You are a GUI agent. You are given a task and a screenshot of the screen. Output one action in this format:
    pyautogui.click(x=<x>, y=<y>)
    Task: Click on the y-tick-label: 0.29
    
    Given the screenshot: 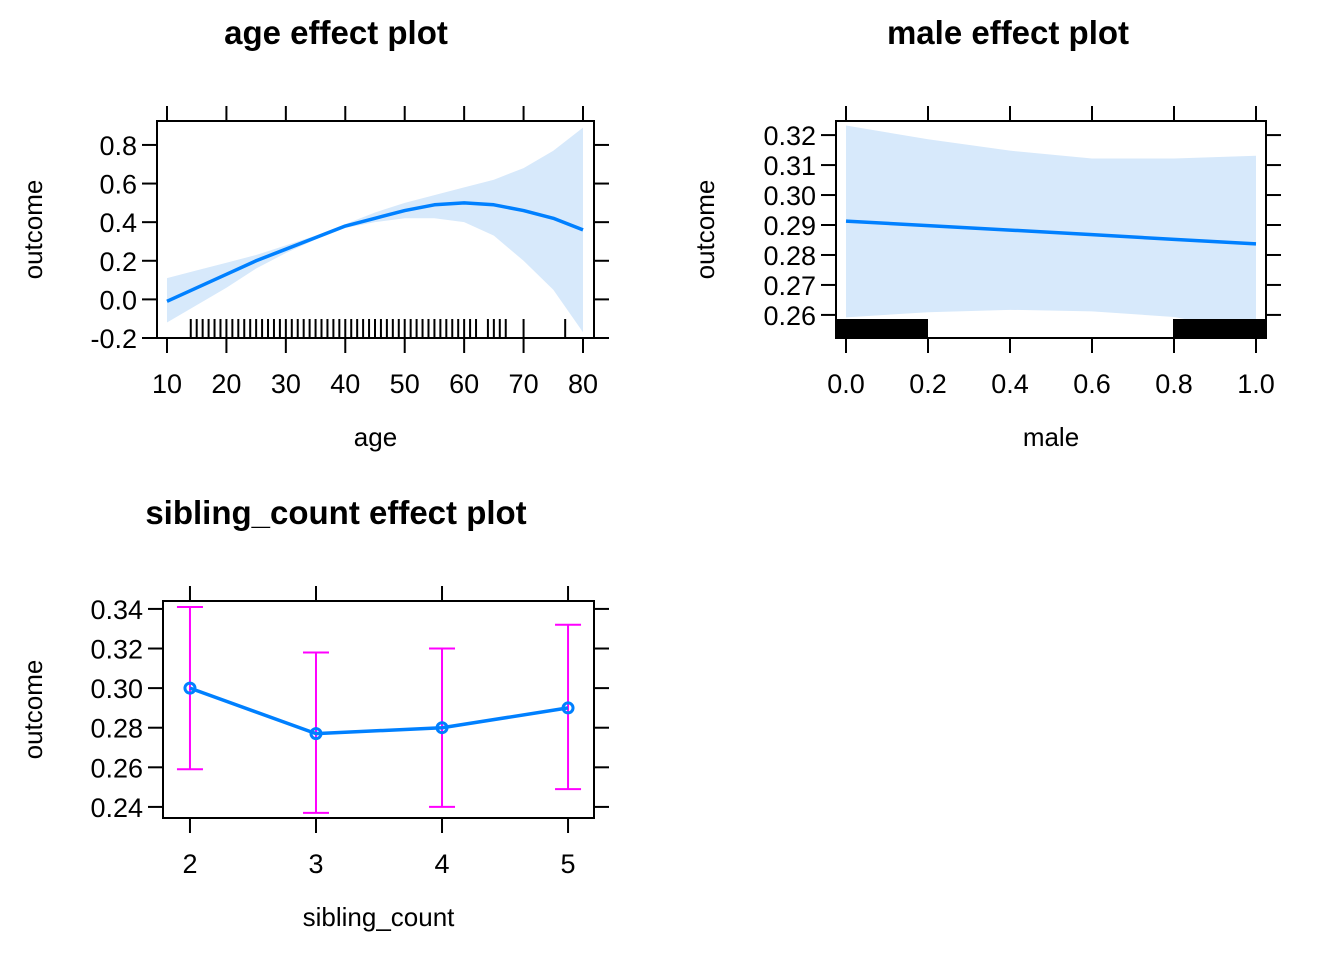 What is the action you would take?
    pyautogui.click(x=789, y=226)
    